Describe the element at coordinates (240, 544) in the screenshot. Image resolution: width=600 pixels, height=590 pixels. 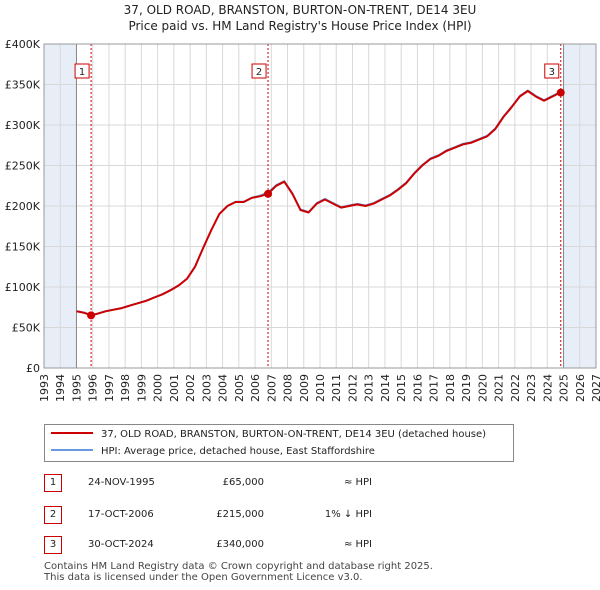
I see `transaction-price: £340,000` at that location.